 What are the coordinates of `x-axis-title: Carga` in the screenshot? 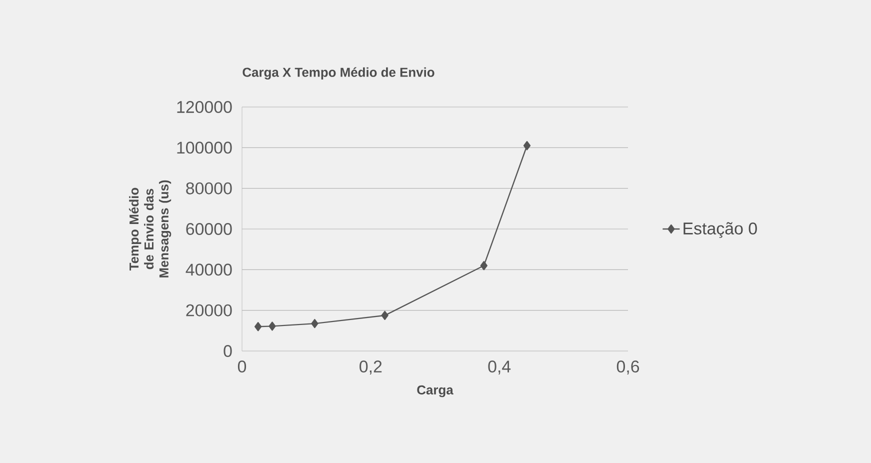 It's located at (435, 391).